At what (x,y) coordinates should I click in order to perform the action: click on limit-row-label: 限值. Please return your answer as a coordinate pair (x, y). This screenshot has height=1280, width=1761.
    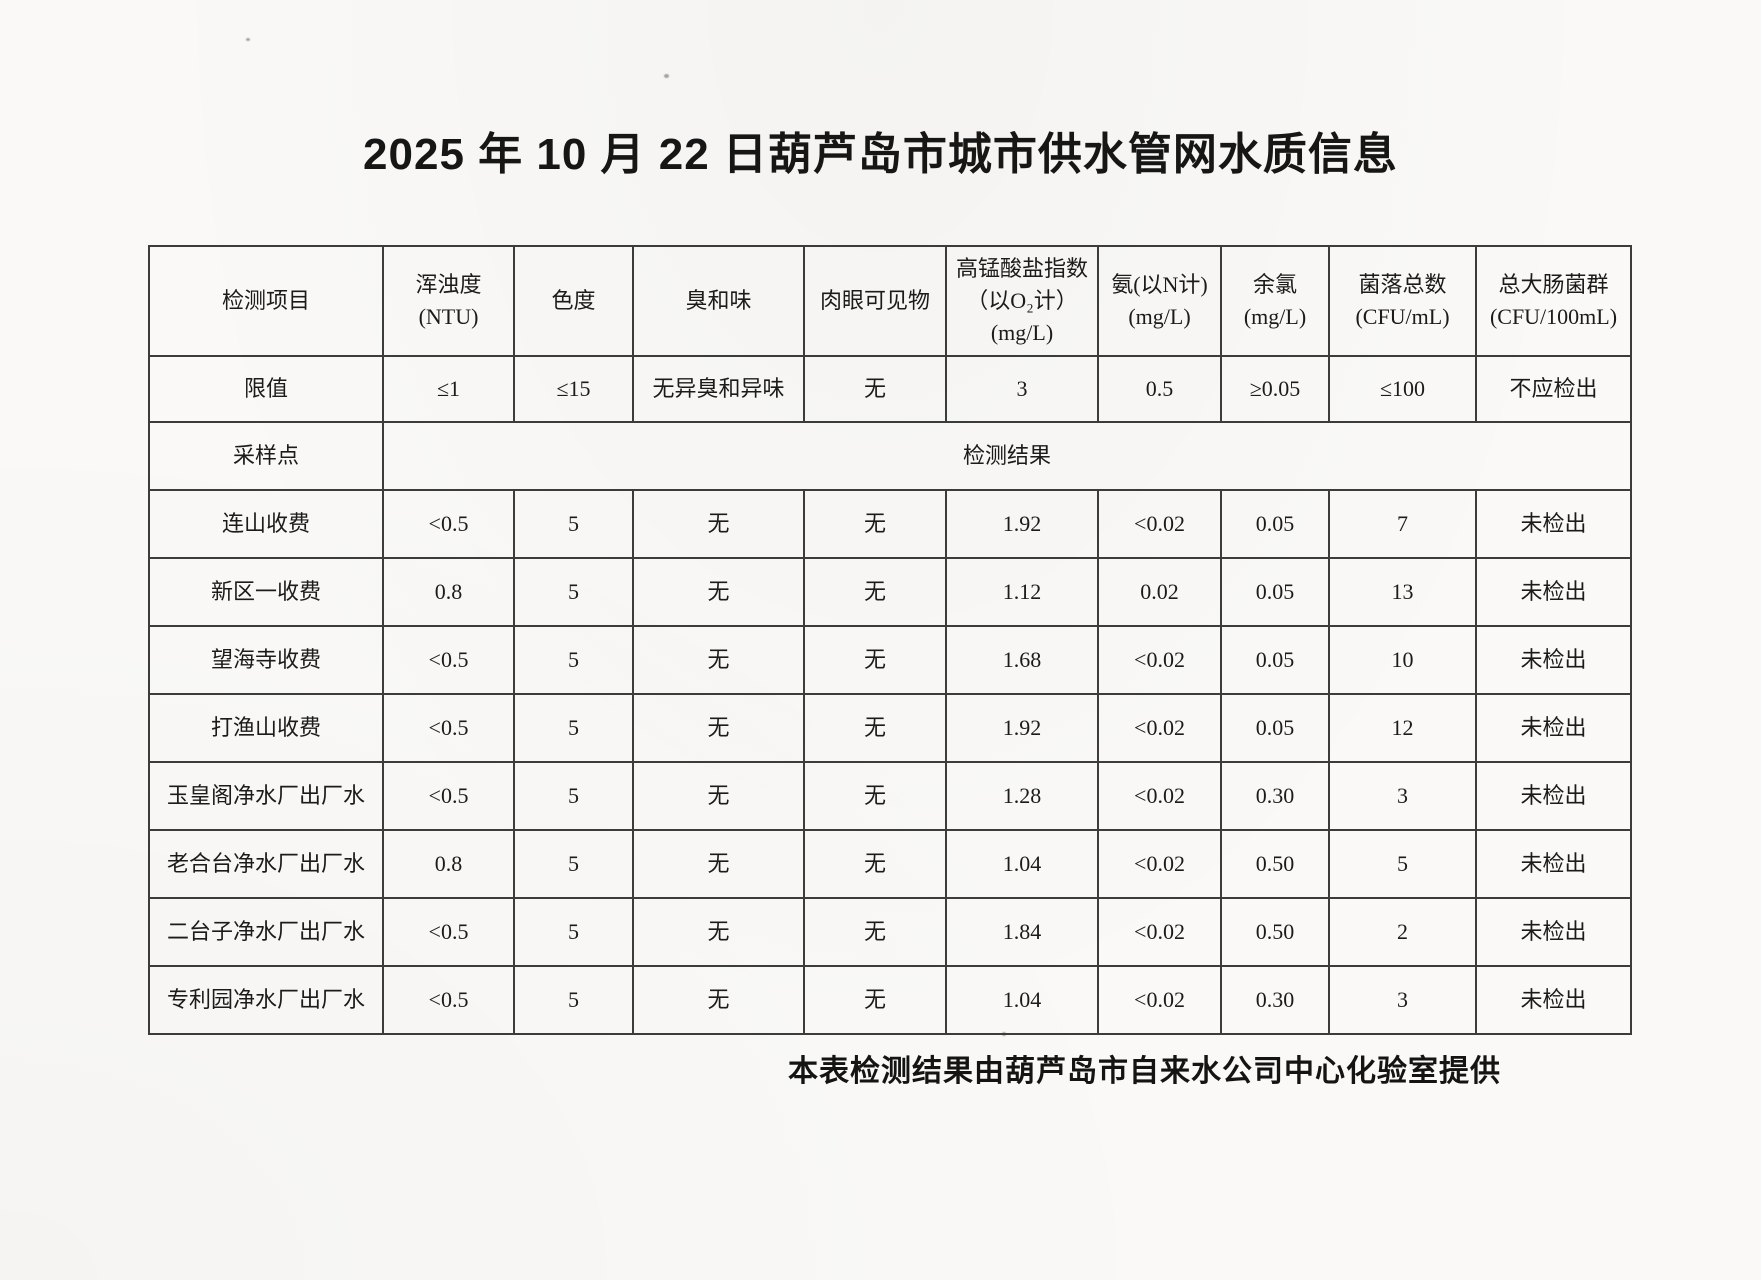
    Looking at the image, I should click on (266, 389).